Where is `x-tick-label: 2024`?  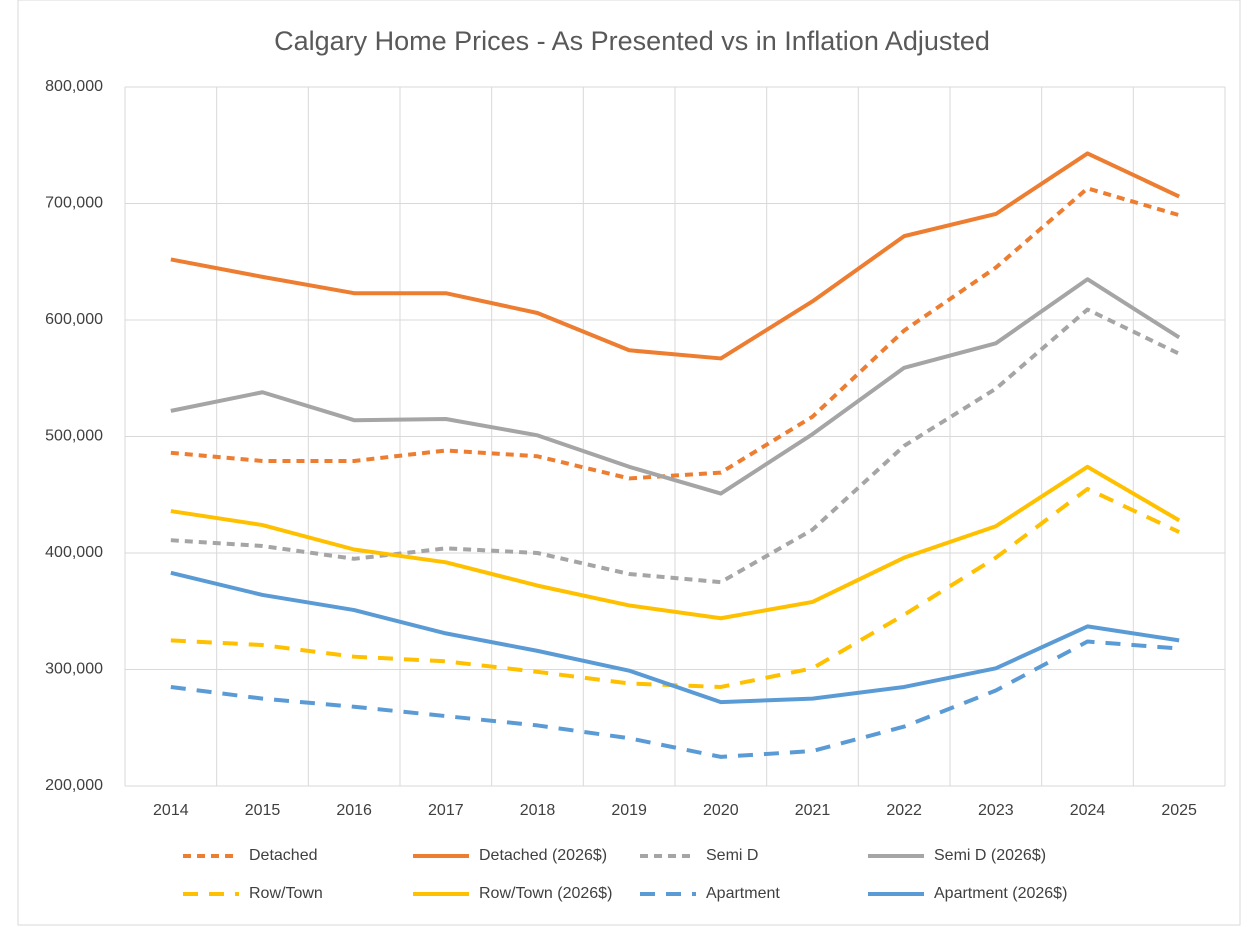
x-tick-label: 2024 is located at coordinates (1088, 810).